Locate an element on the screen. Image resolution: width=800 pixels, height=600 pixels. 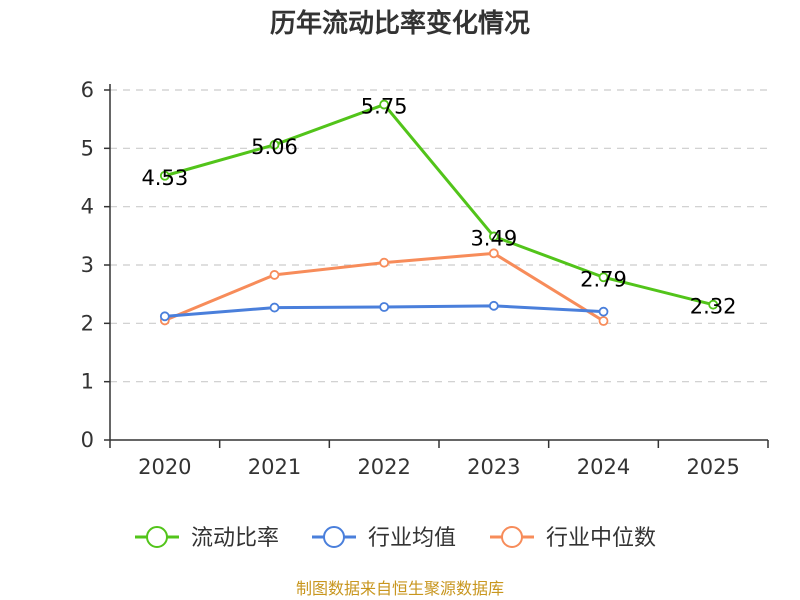
y-tick-label: 1 is located at coordinates (87, 382).